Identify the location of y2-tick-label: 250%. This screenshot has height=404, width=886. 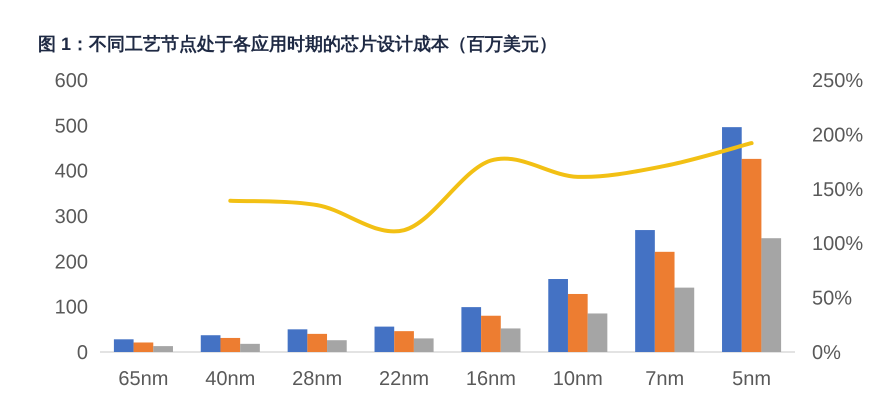
(838, 81).